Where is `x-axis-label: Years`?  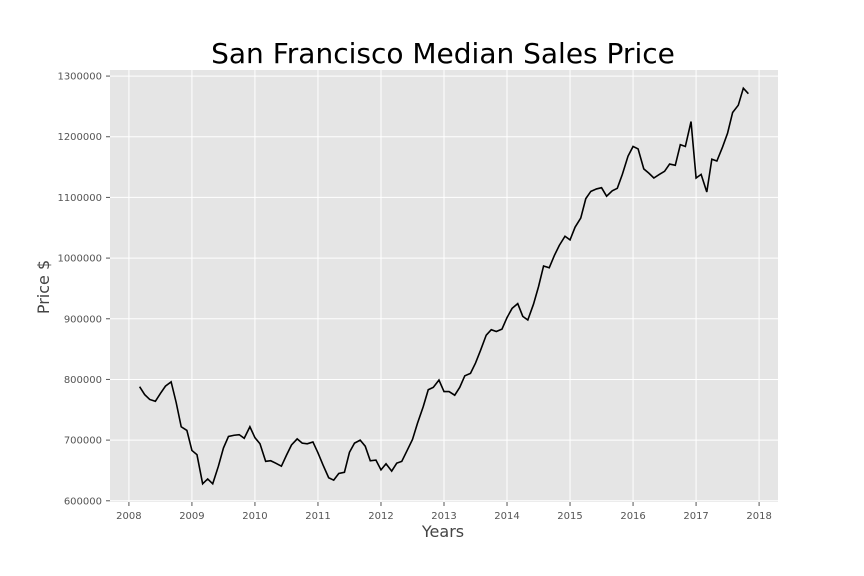
x-axis-label: Years is located at coordinates (442, 531).